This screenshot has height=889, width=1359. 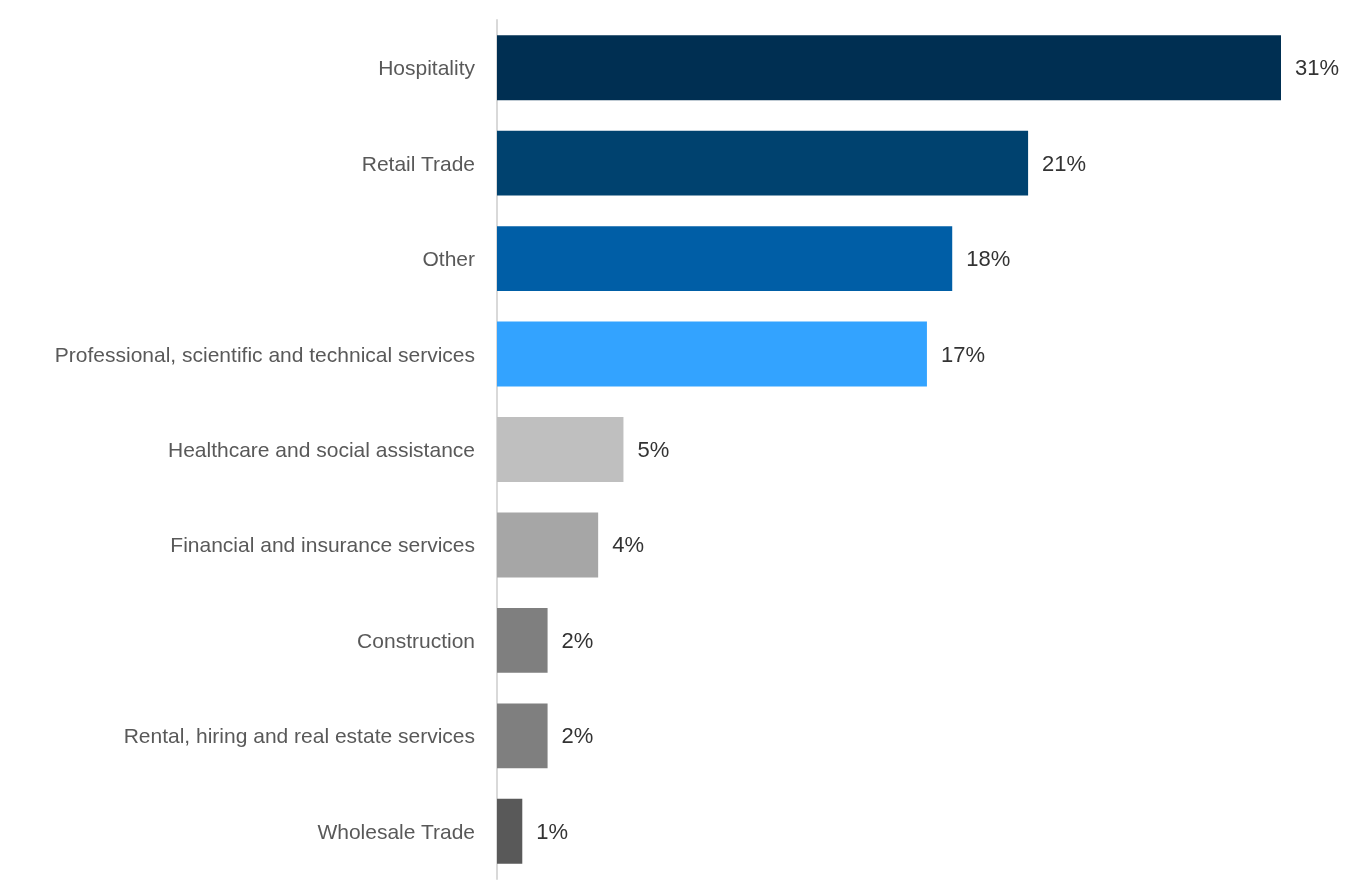 I want to click on data-label: 17%, so click(x=962, y=354).